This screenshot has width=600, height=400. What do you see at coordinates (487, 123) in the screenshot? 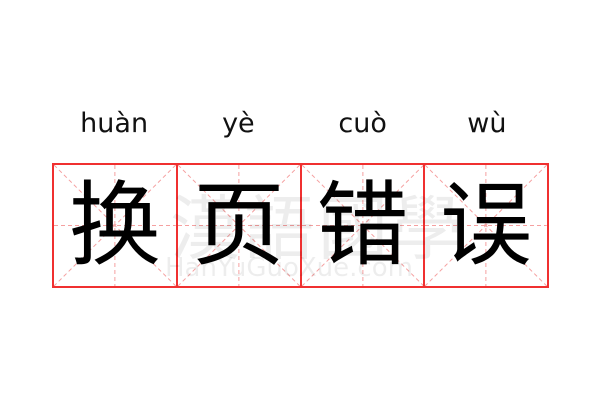
I see `pinyin: wù` at bounding box center [487, 123].